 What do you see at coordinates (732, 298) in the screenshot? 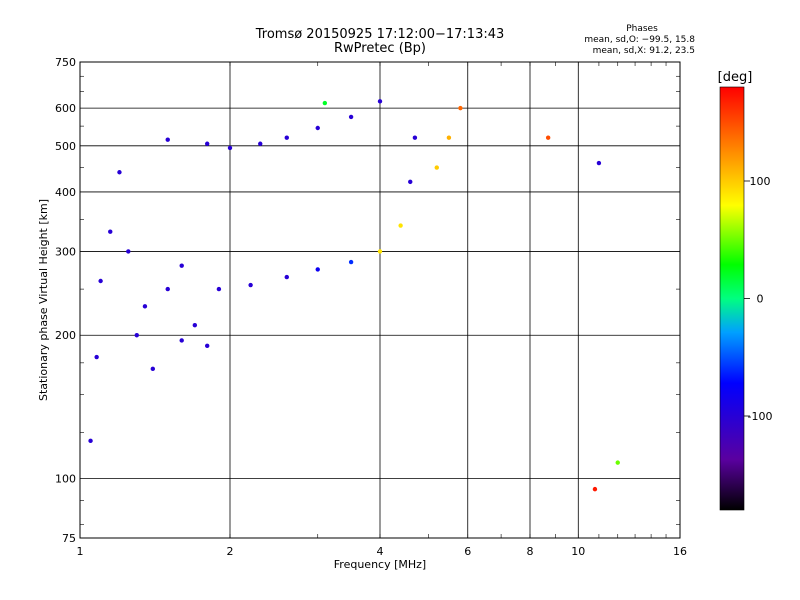
I see `colorbar` at bounding box center [732, 298].